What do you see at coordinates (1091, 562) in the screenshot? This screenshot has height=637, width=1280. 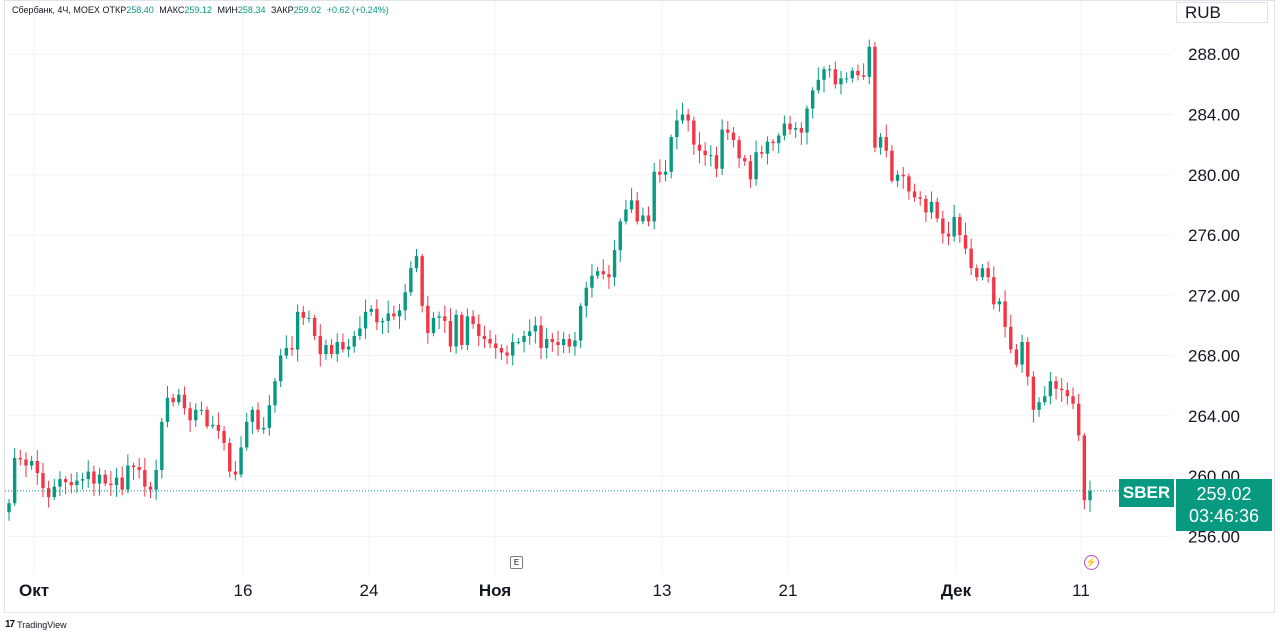 I see `flash-icon: ⚡` at bounding box center [1091, 562].